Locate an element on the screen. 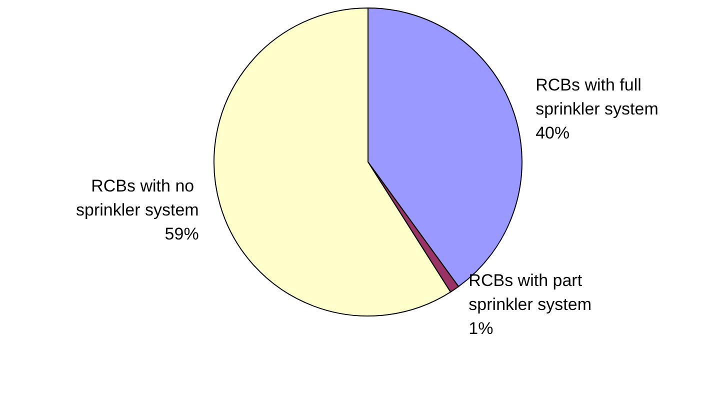  data-label: 40% is located at coordinates (553, 132).